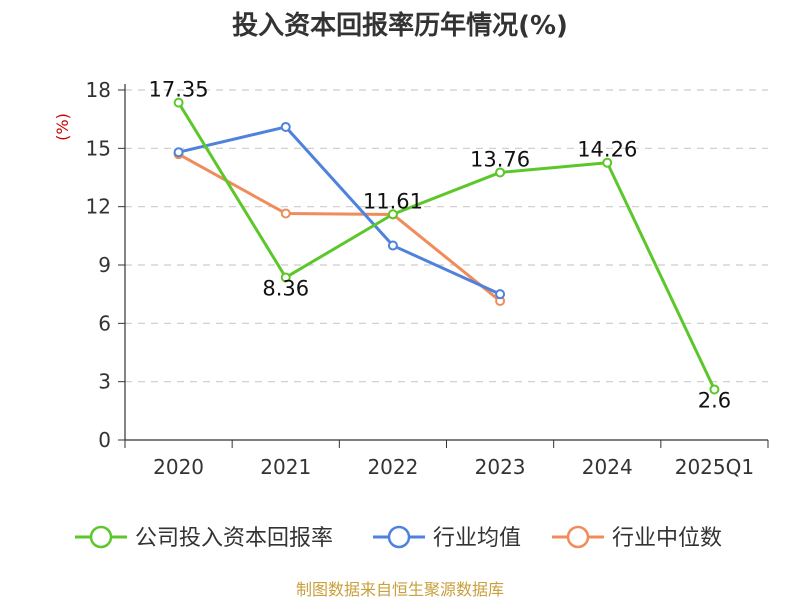 This screenshot has height=600, width=800. Describe the element at coordinates (104, 382) in the screenshot. I see `y-tick-label-3: 3` at that location.